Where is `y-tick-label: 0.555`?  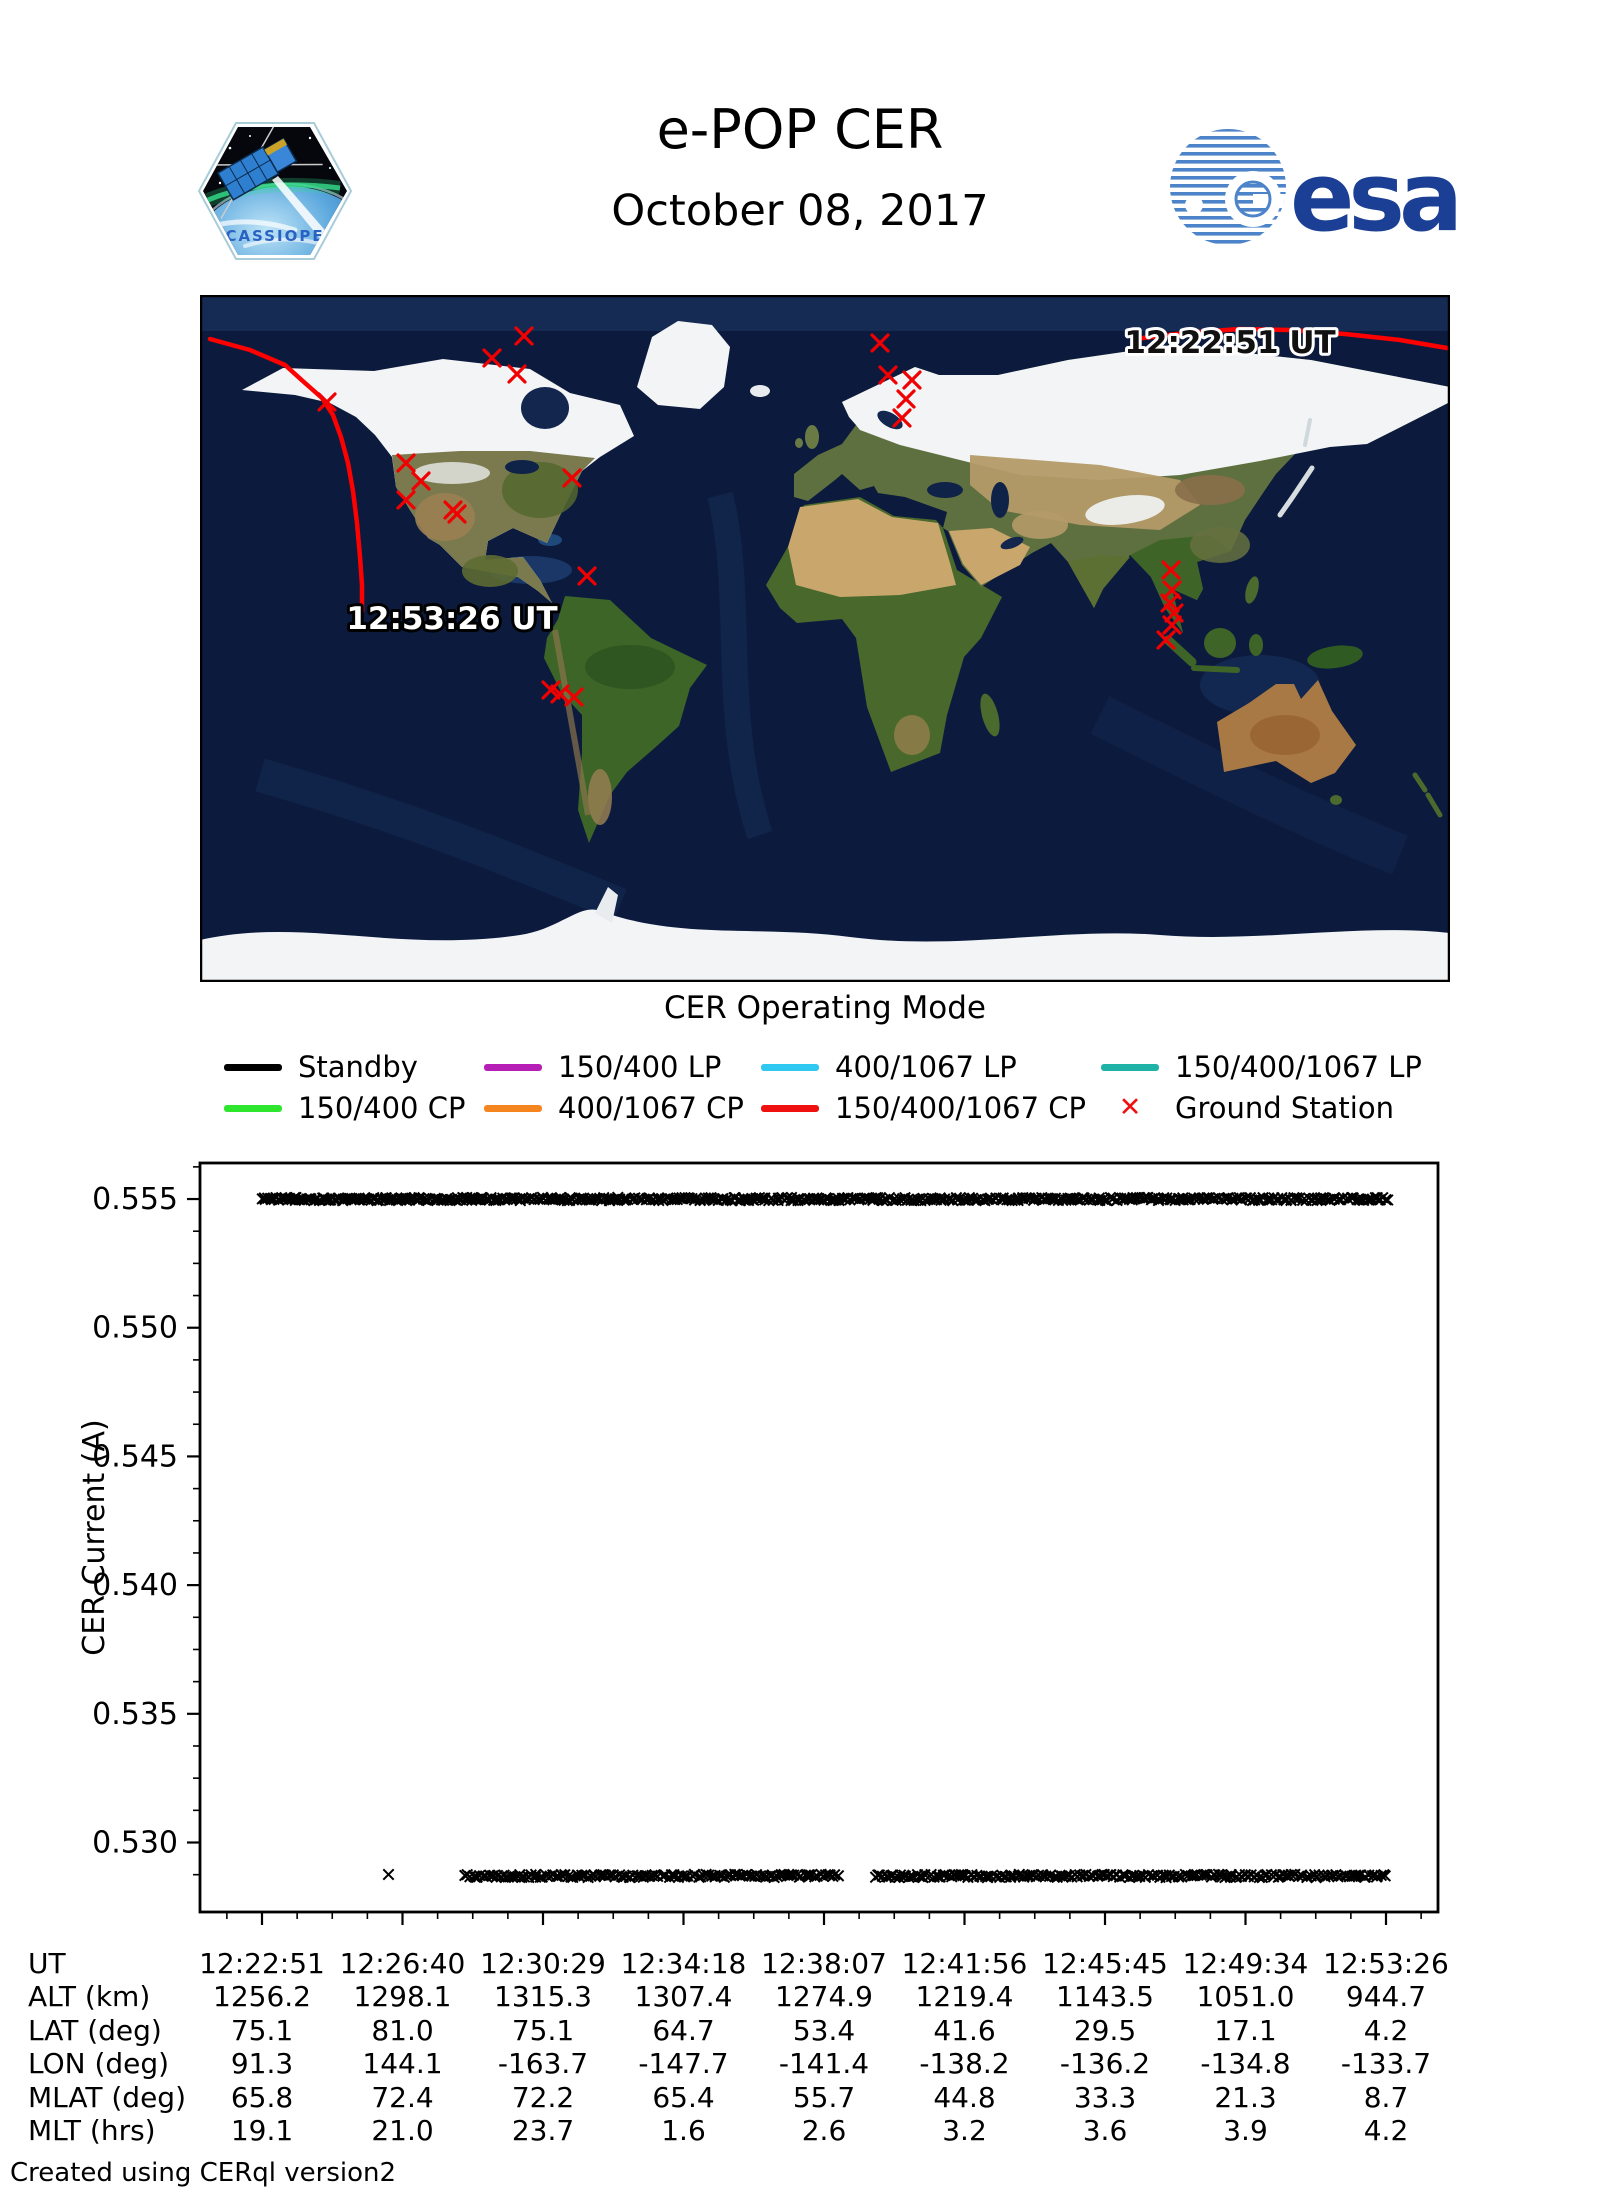
y-tick-label: 0.555 is located at coordinates (135, 1199).